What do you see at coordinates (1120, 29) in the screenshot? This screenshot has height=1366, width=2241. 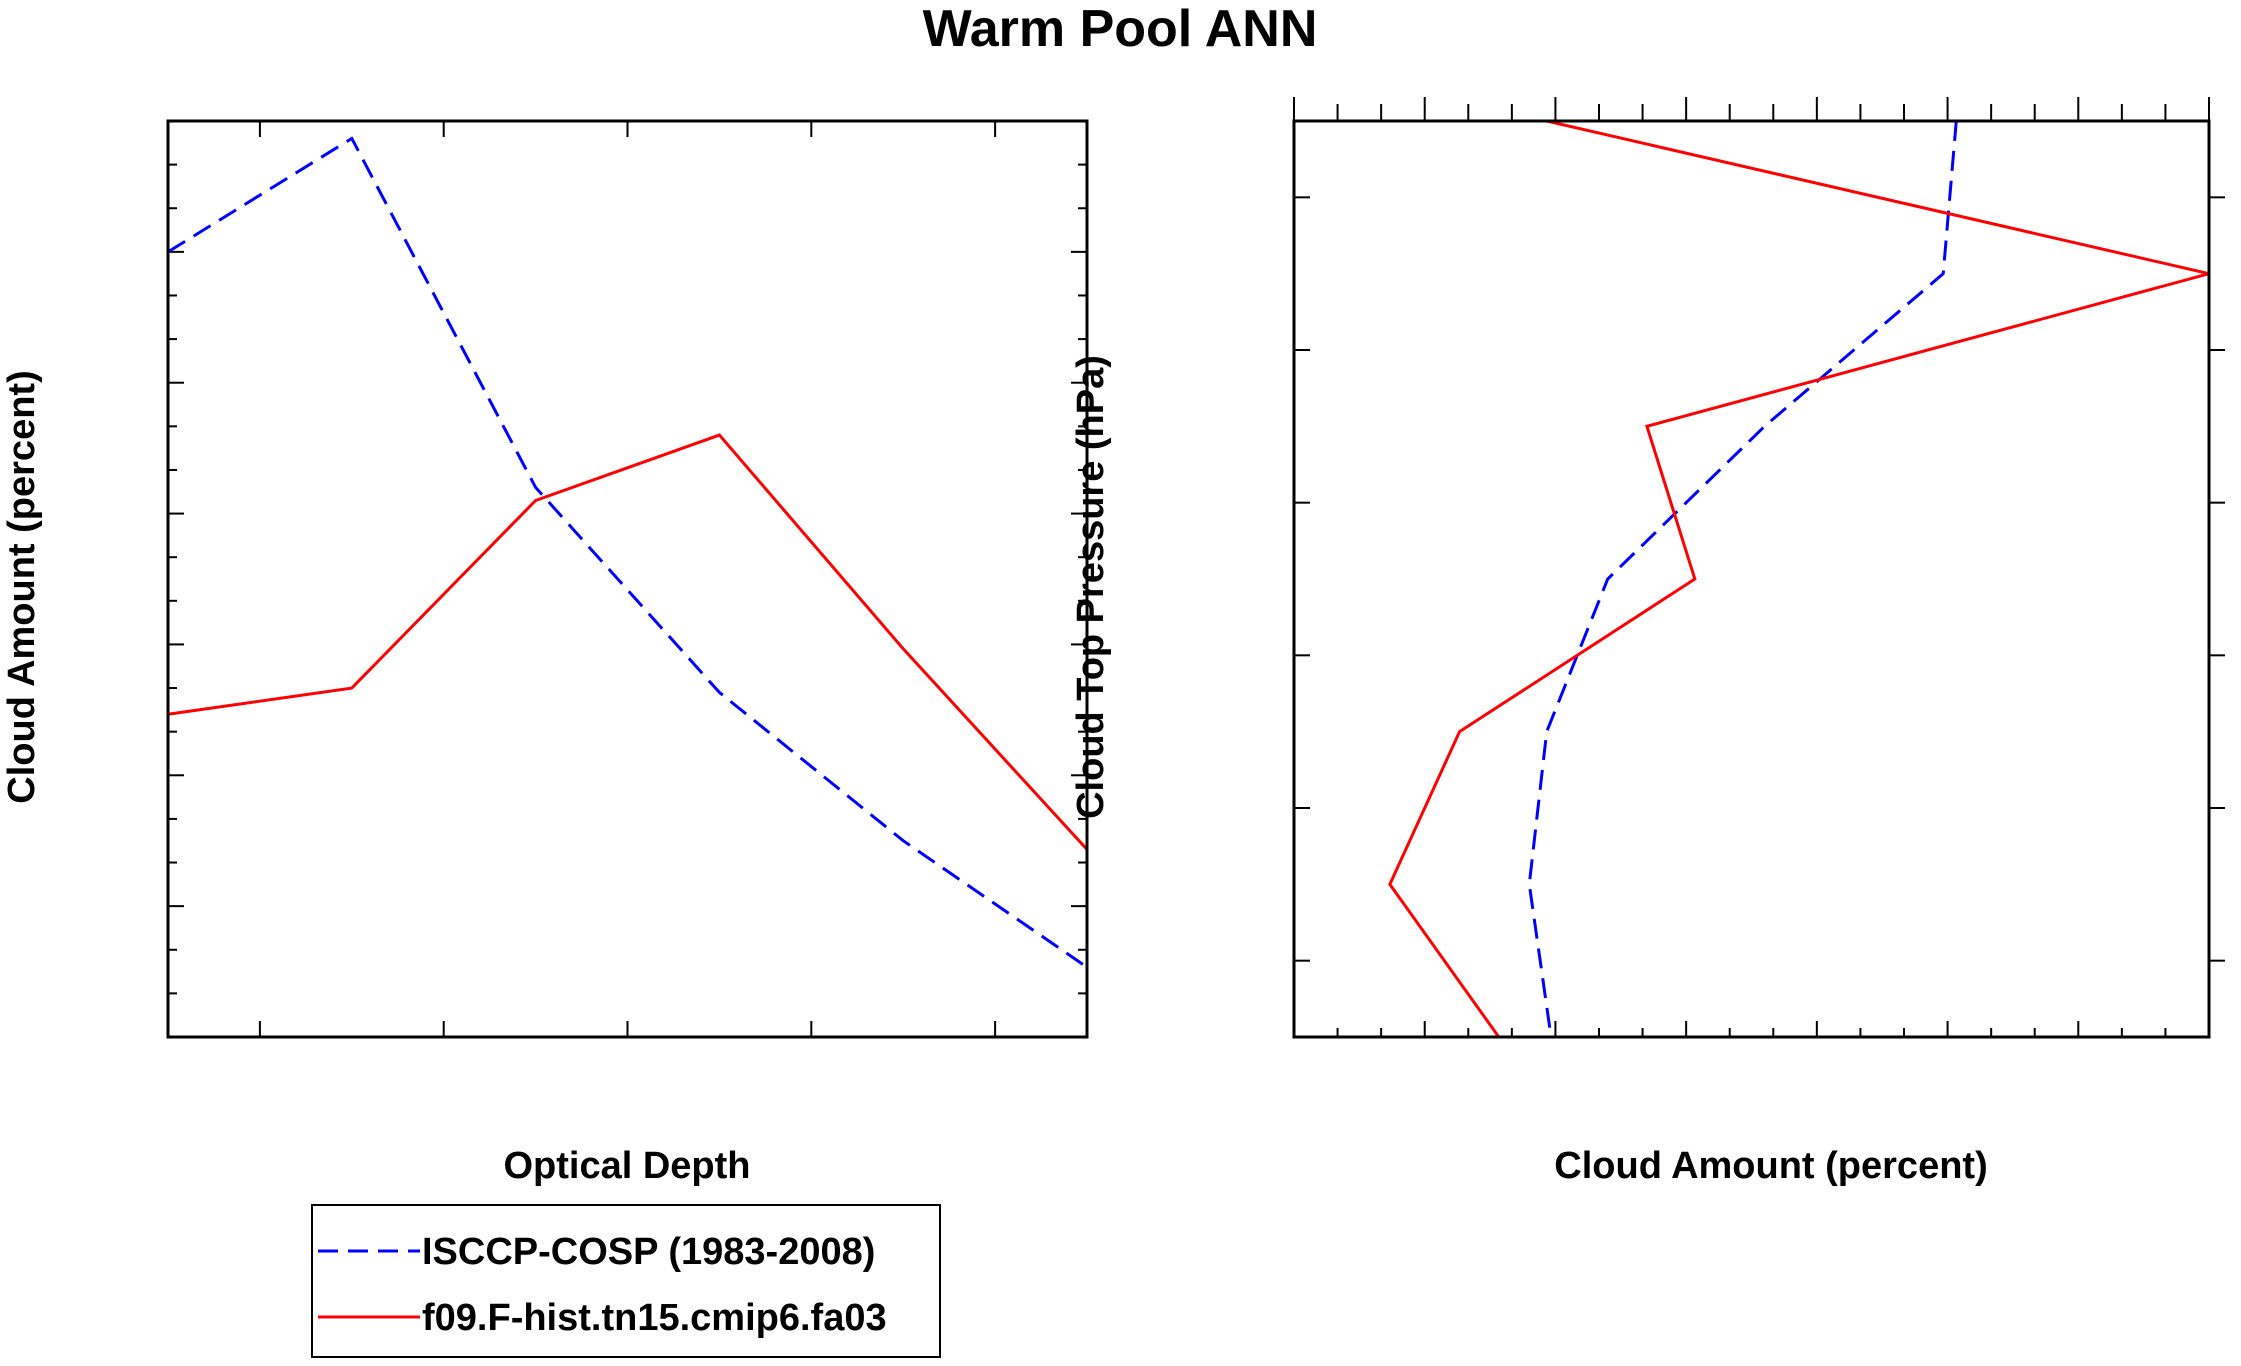 I see `figure-title: Warm Pool ANN` at bounding box center [1120, 29].